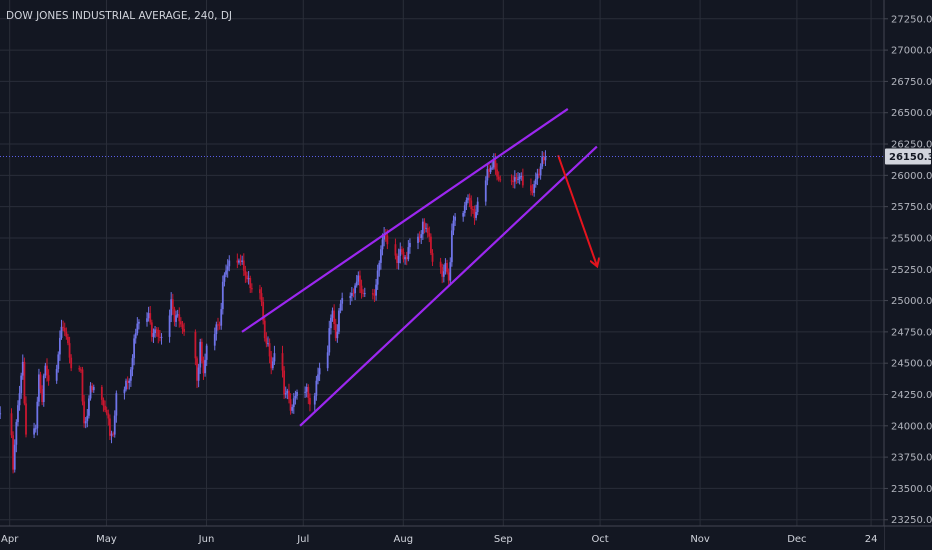 Image resolution: width=932 pixels, height=550 pixels. Describe the element at coordinates (442, 538) in the screenshot. I see `time-axis-background` at that location.